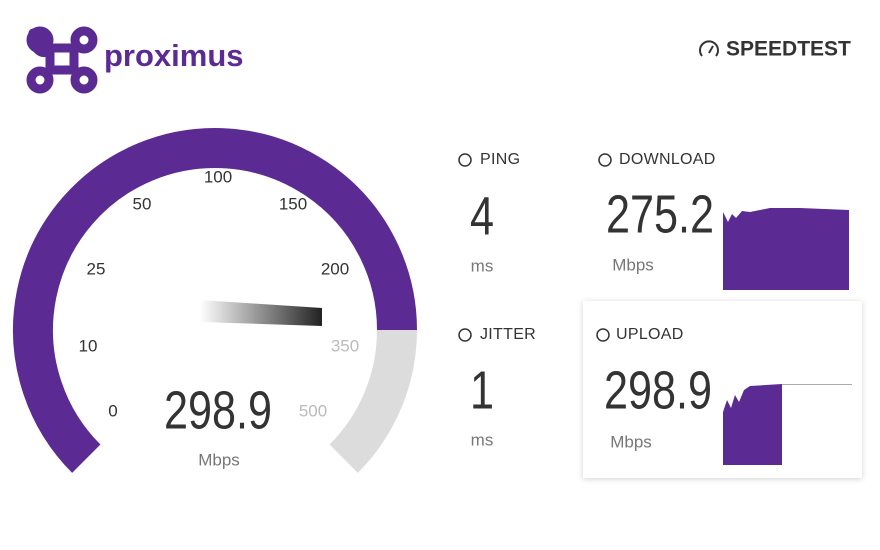 The image size is (880, 550). Describe the element at coordinates (752, 424) in the screenshot. I see `upload-graph` at that location.